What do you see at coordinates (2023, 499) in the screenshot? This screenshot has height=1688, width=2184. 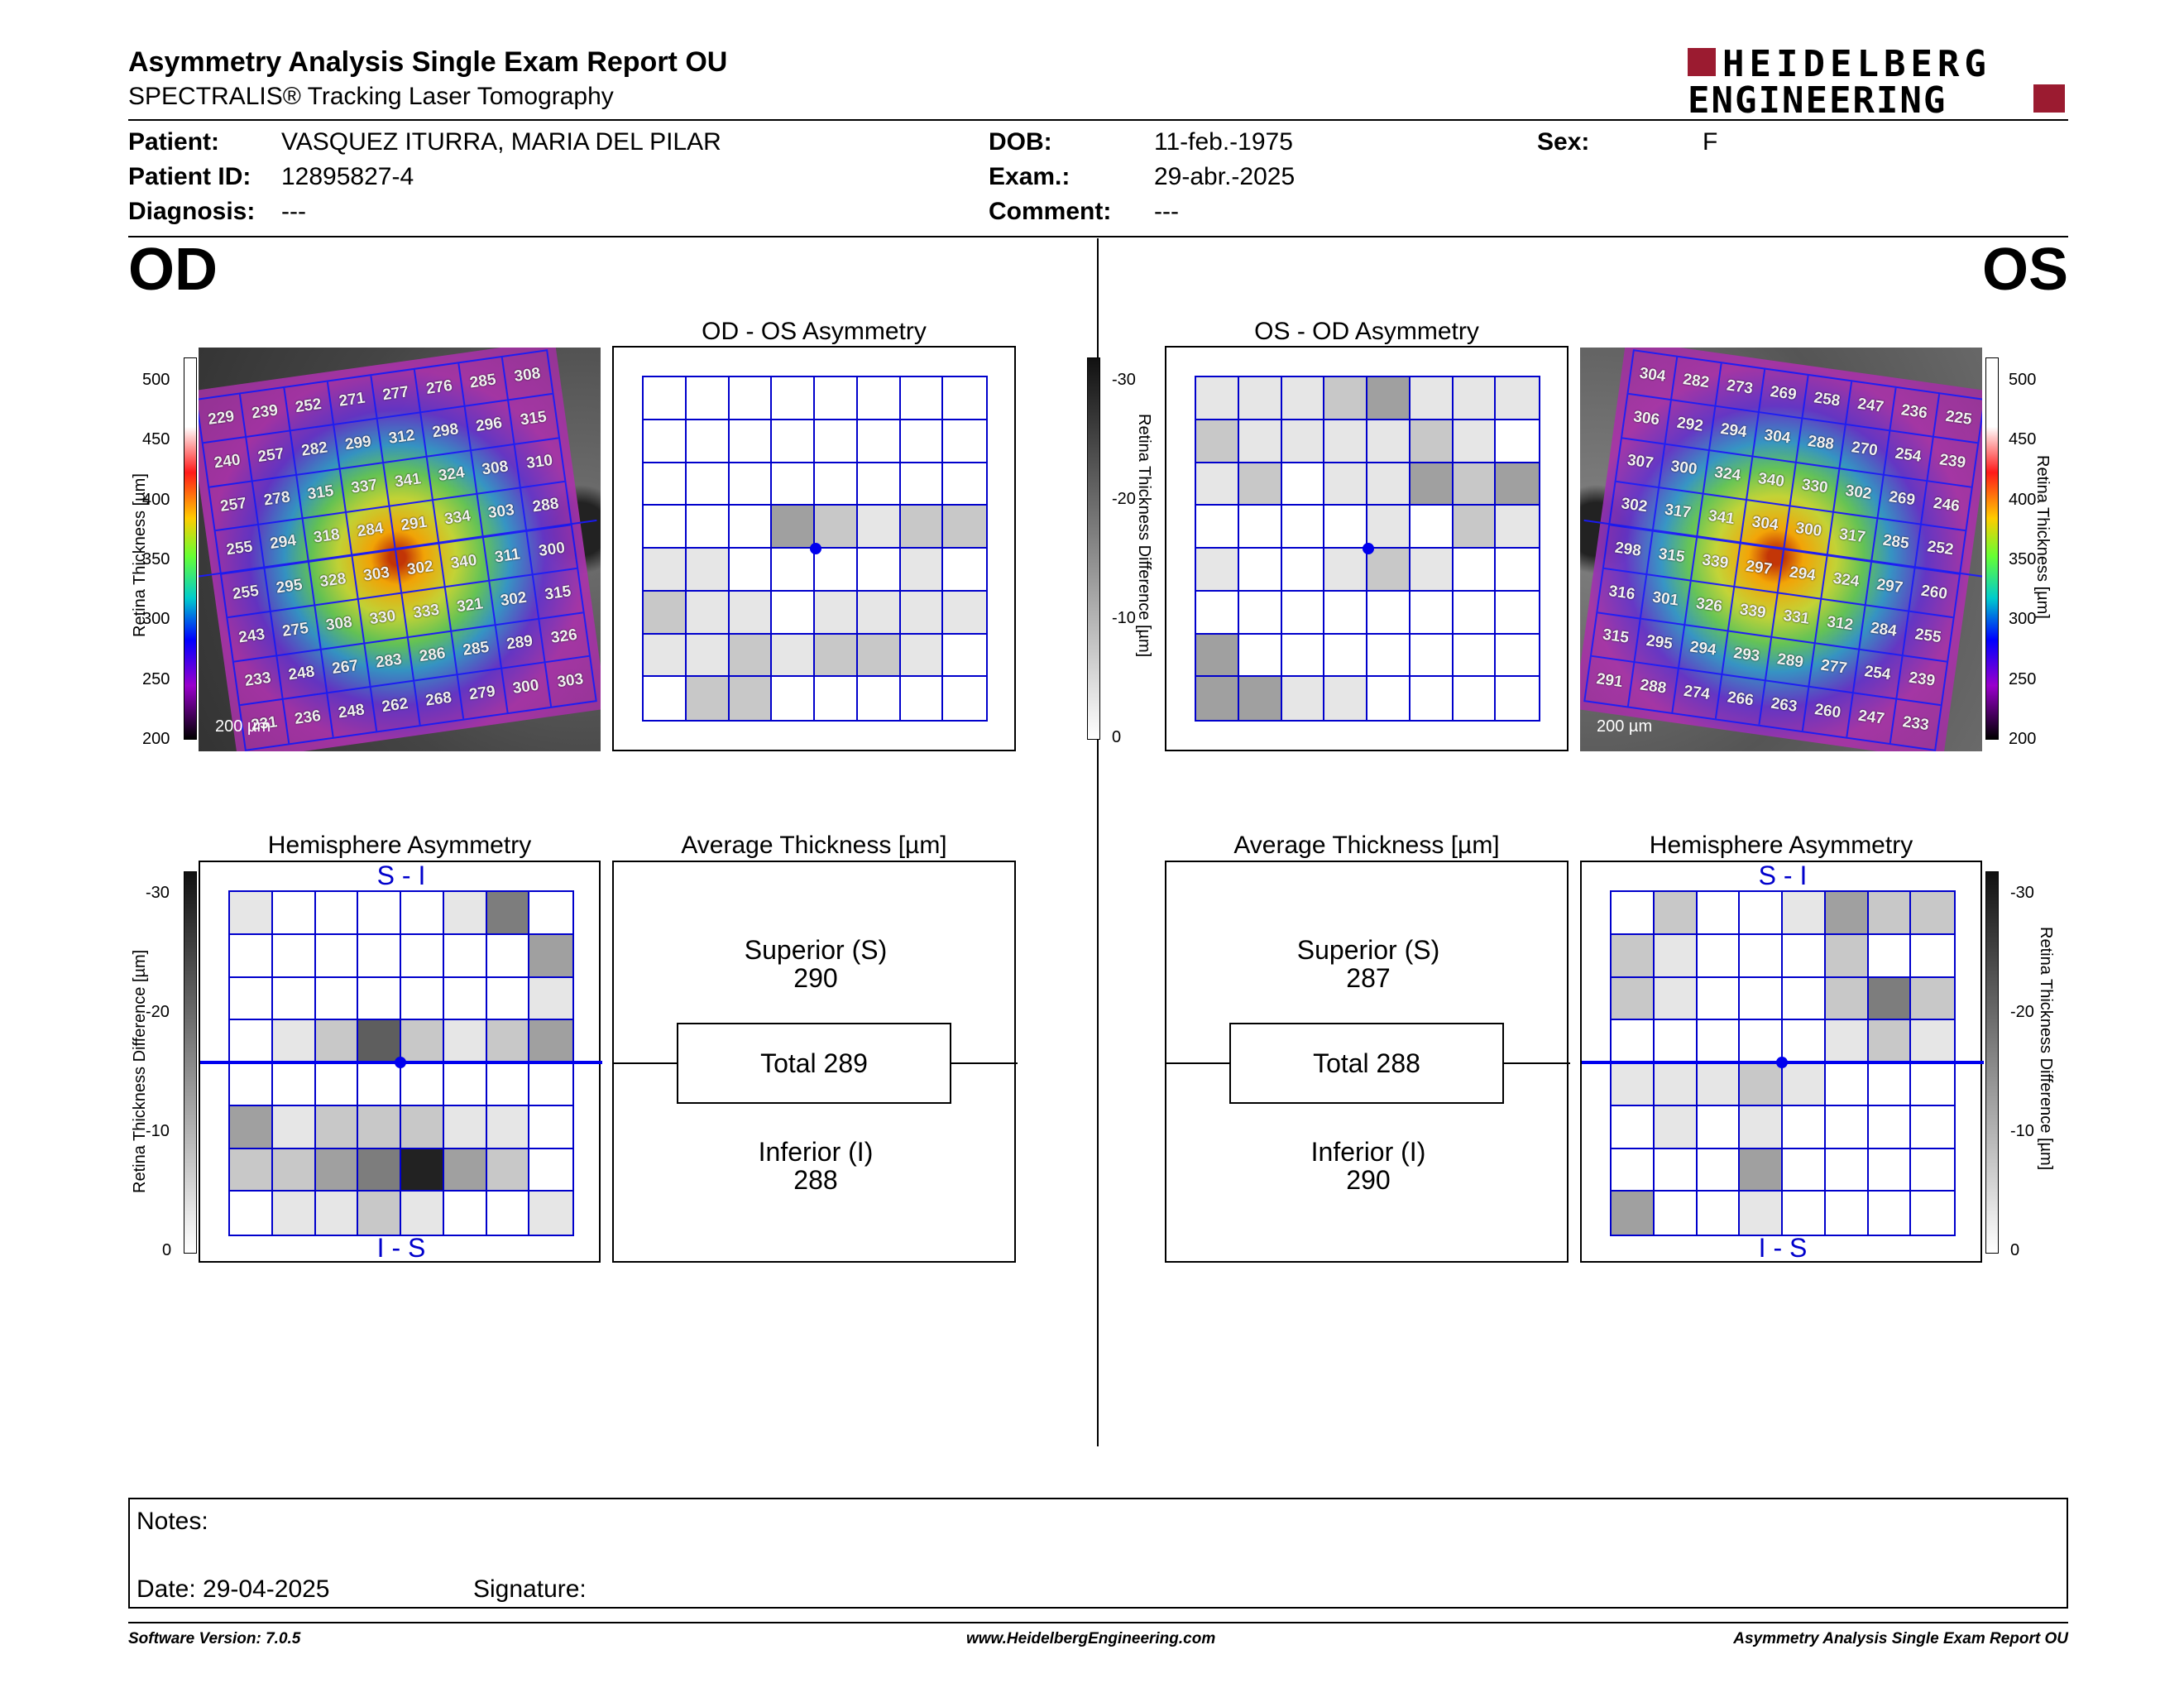 I see `thickness-tick: 400` at bounding box center [2023, 499].